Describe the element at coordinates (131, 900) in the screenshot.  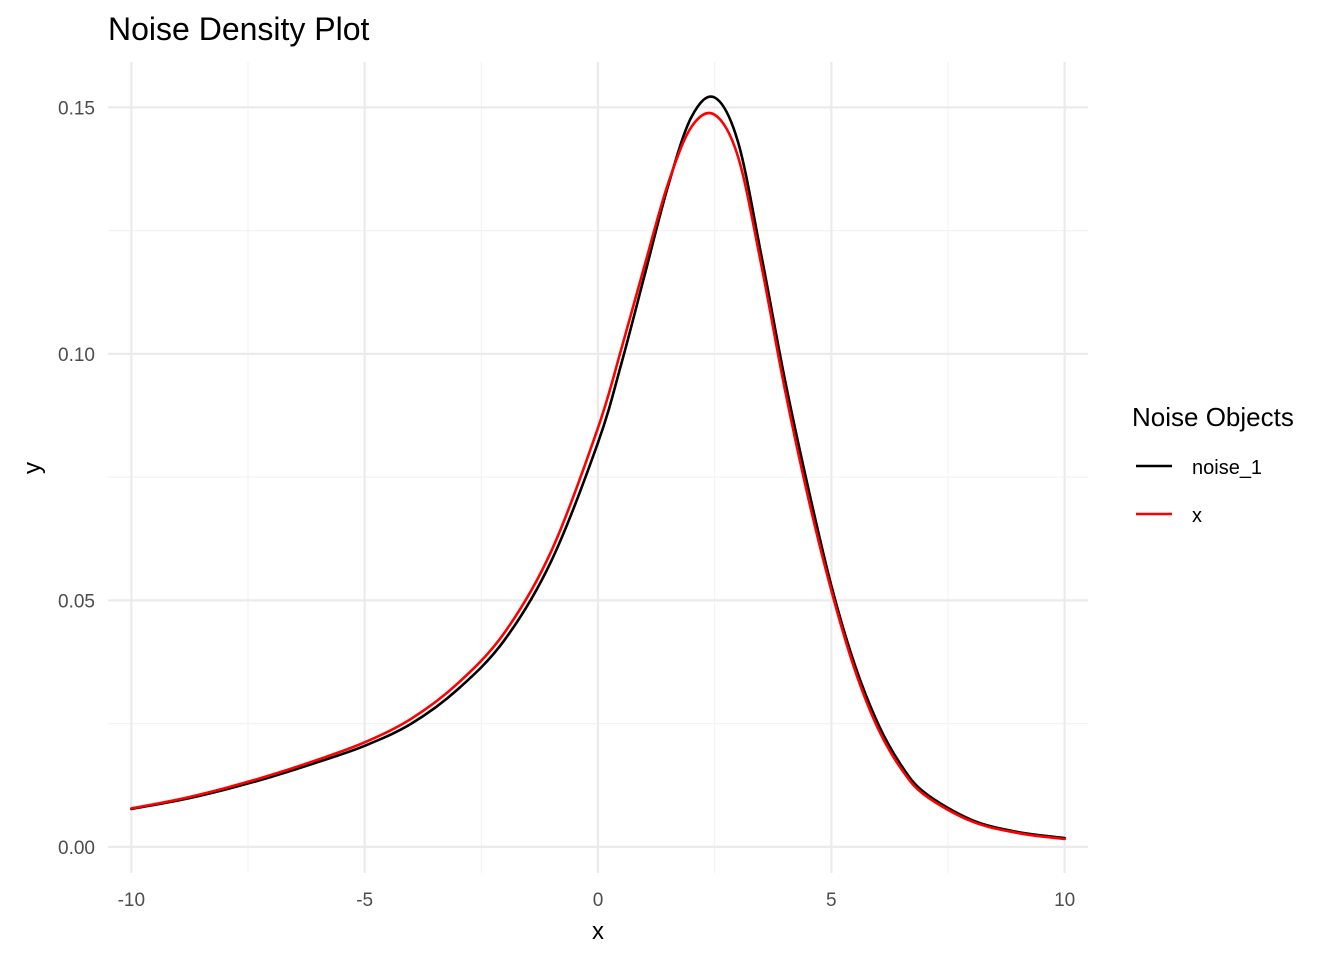
I see `x-tick-label: -10` at that location.